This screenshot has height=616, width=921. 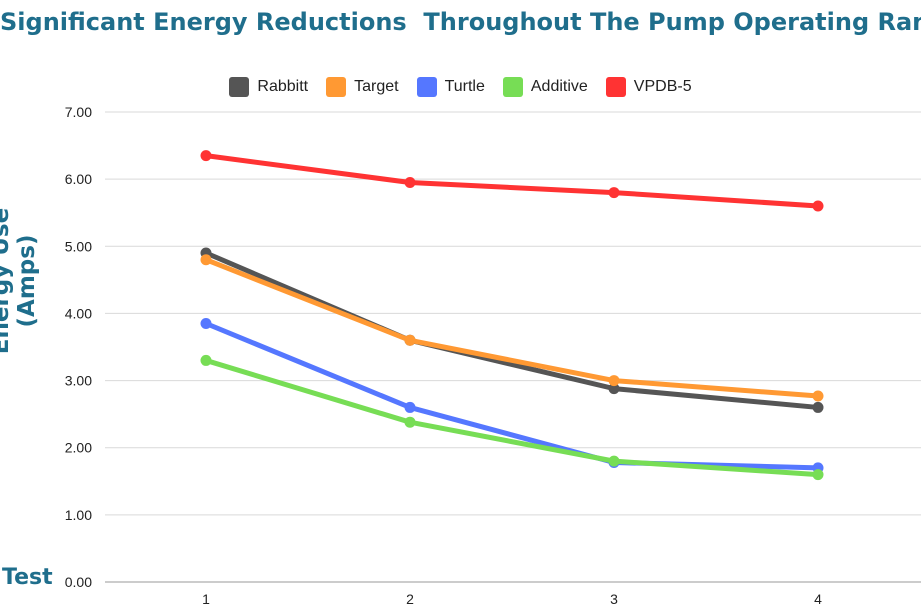 What do you see at coordinates (818, 599) in the screenshot?
I see `x-tick-label: 4` at bounding box center [818, 599].